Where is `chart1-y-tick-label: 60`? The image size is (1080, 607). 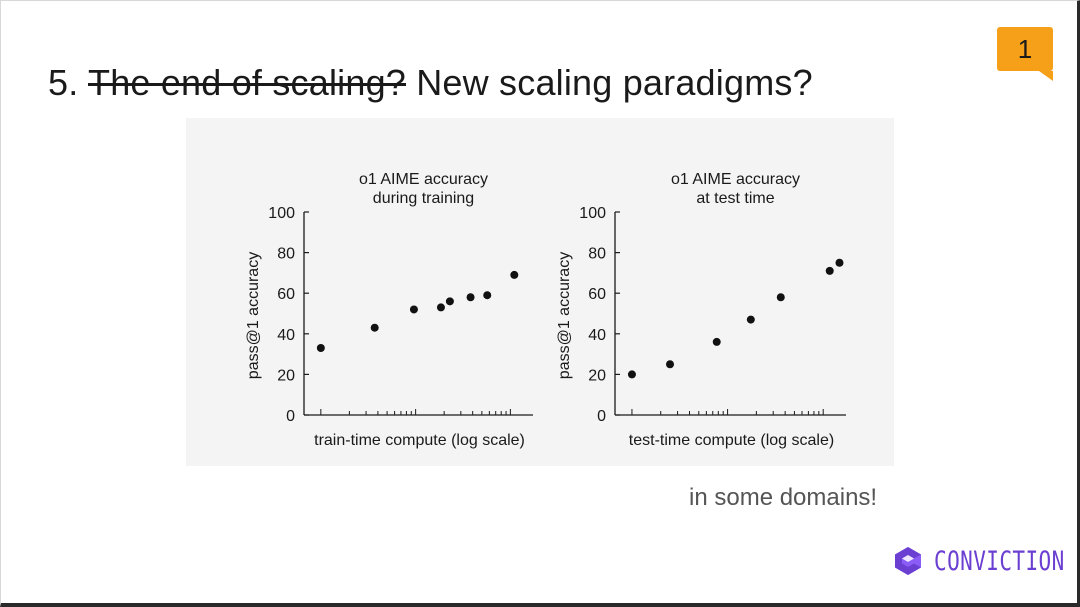
chart1-y-tick-label: 60 is located at coordinates (286, 294).